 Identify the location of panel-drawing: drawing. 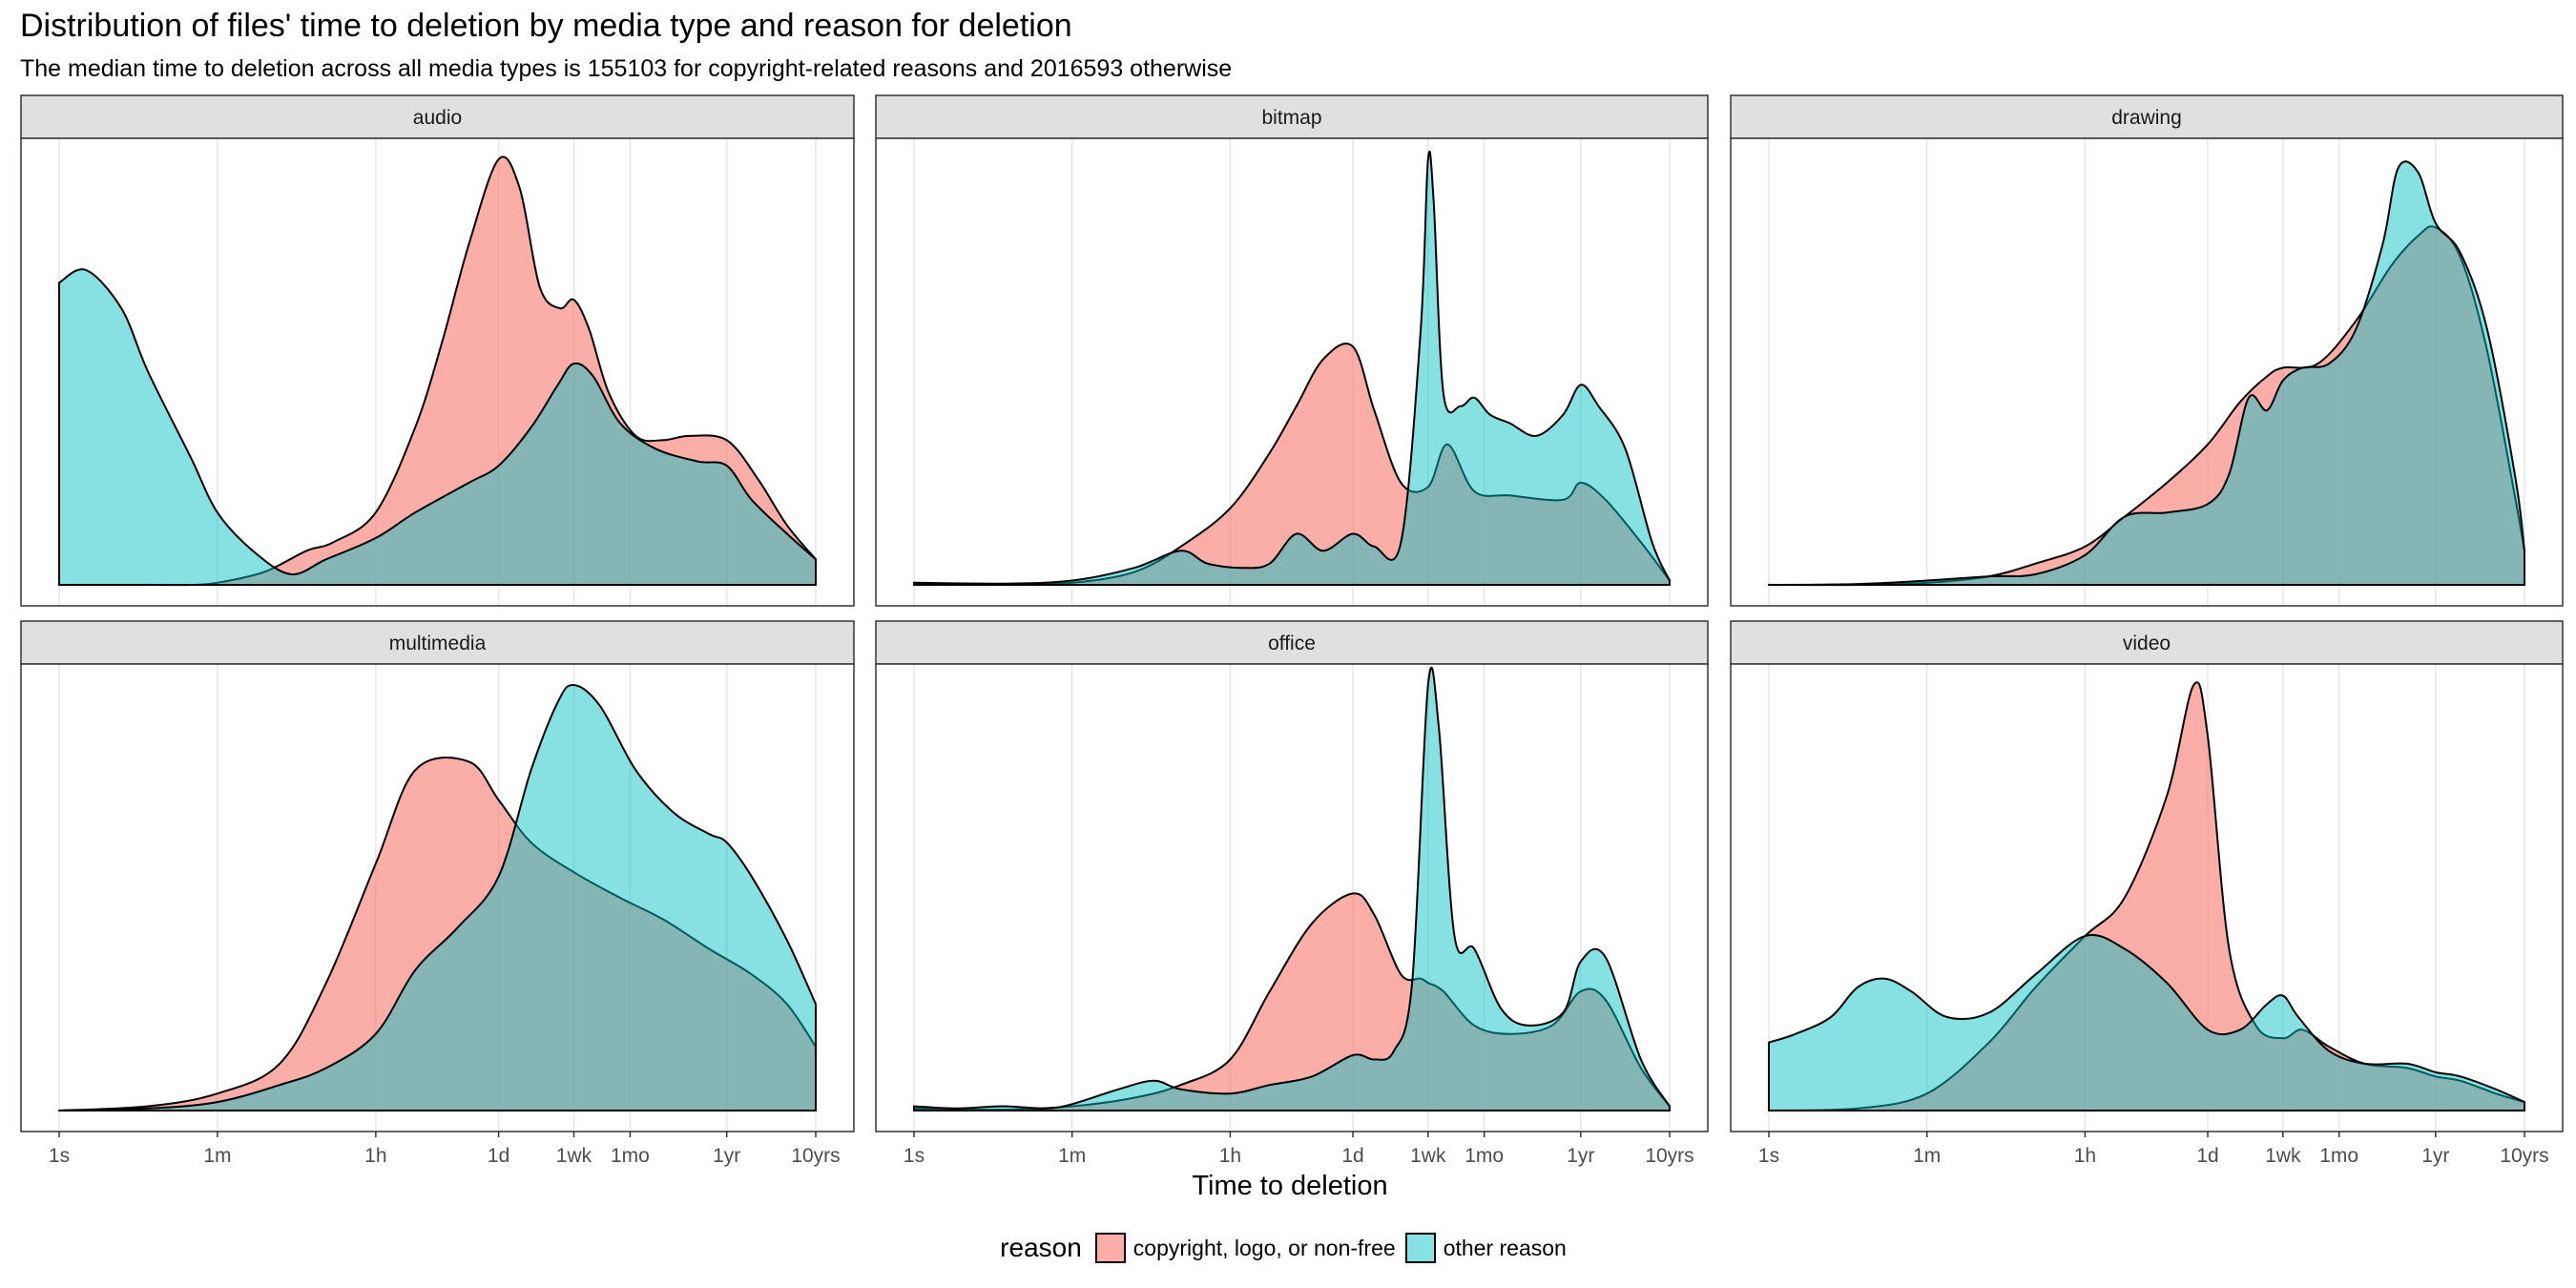
(2147, 350).